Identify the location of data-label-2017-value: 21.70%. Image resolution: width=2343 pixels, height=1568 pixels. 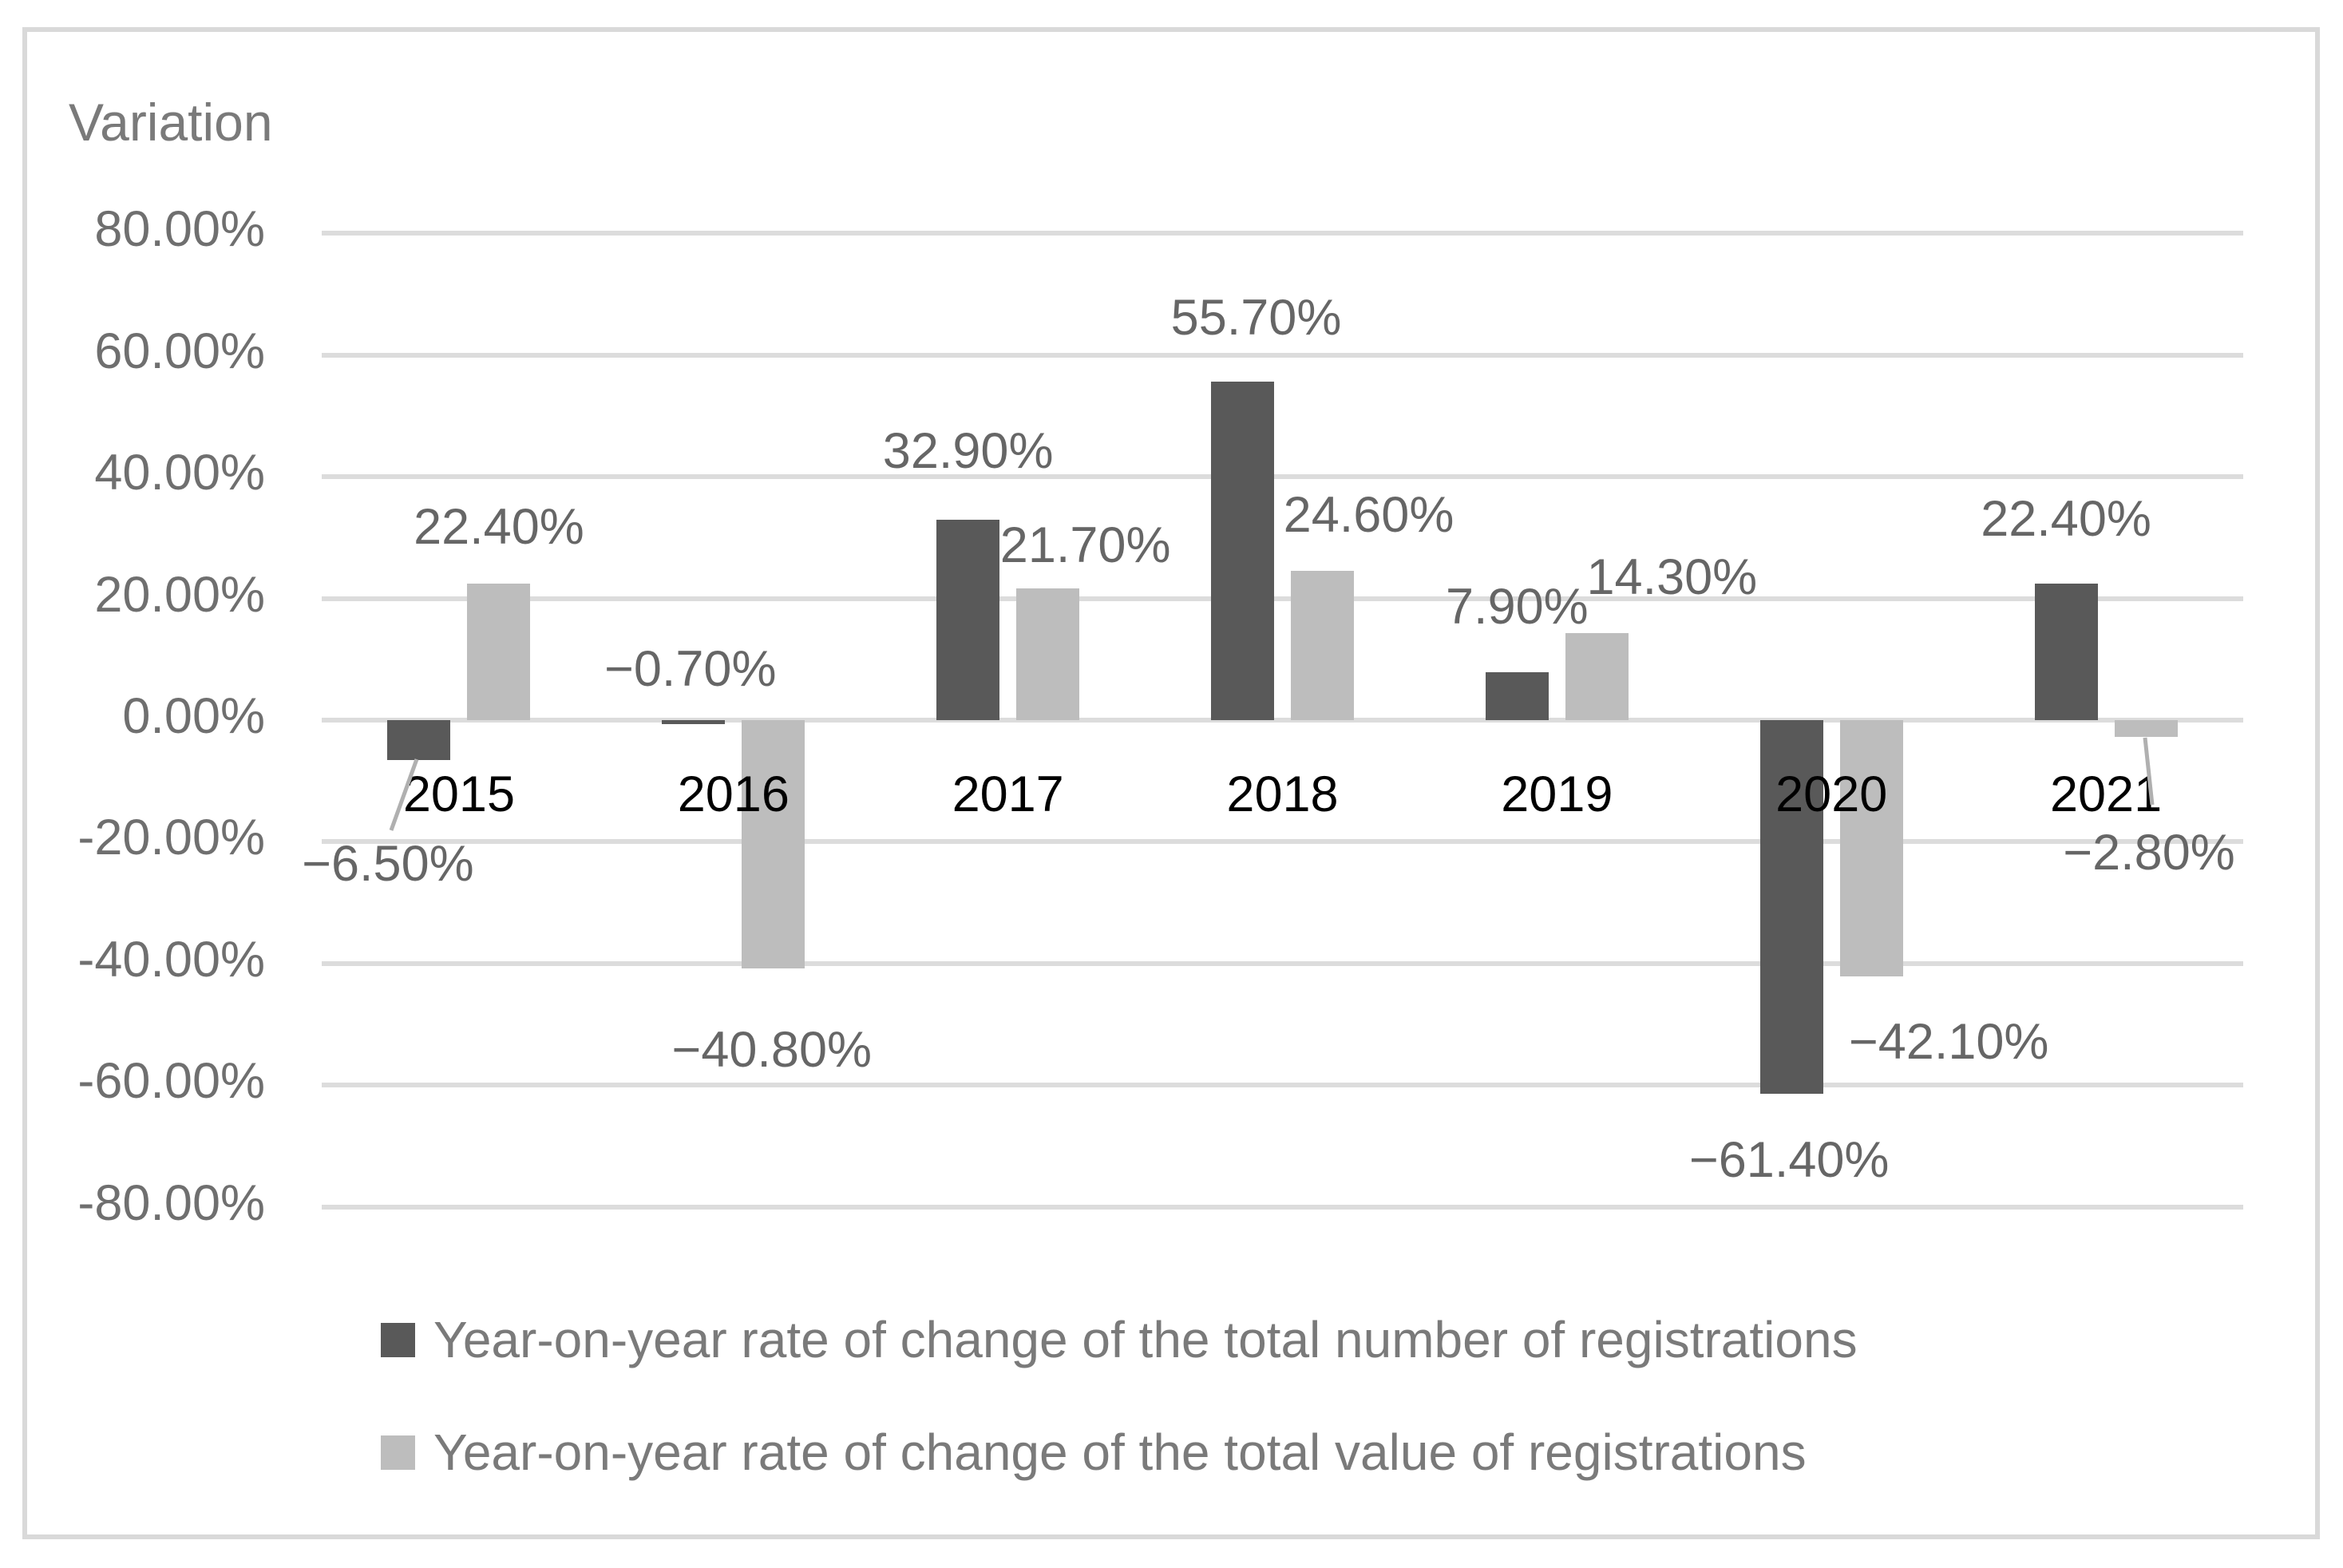
(1085, 545).